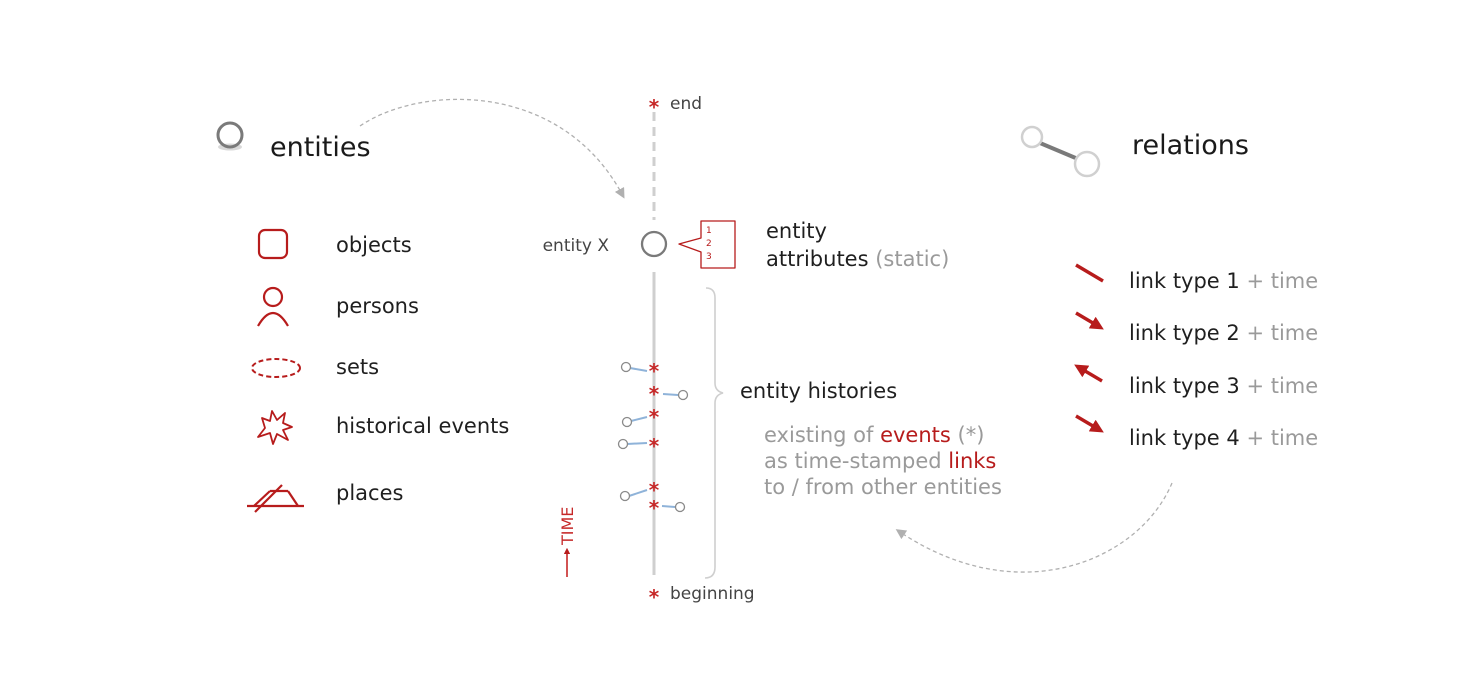 The image size is (1478, 674). What do you see at coordinates (357, 367) in the screenshot?
I see `entity-type-sets: sets` at bounding box center [357, 367].